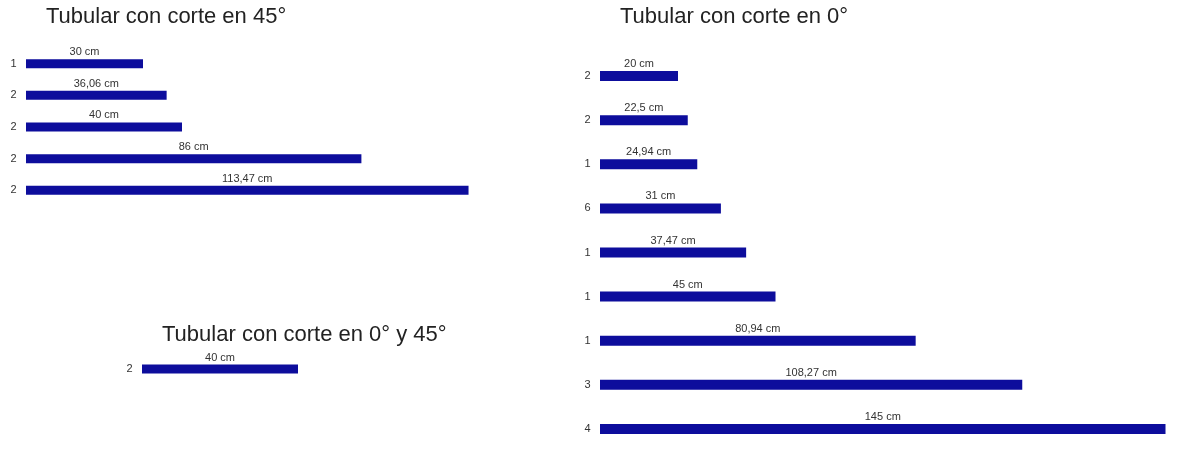  I want to click on data-label: 108,27 cm, so click(811, 371).